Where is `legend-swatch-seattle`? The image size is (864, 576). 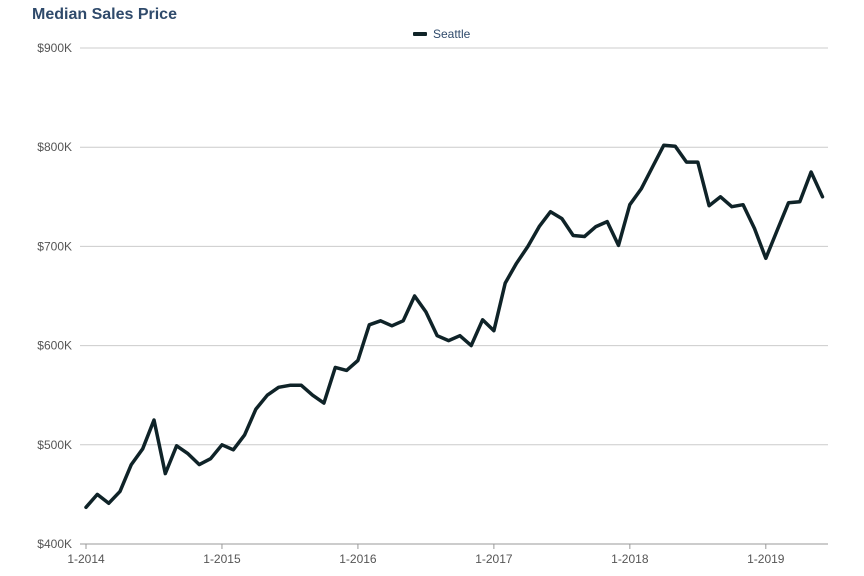
legend-swatch-seattle is located at coordinates (420, 34).